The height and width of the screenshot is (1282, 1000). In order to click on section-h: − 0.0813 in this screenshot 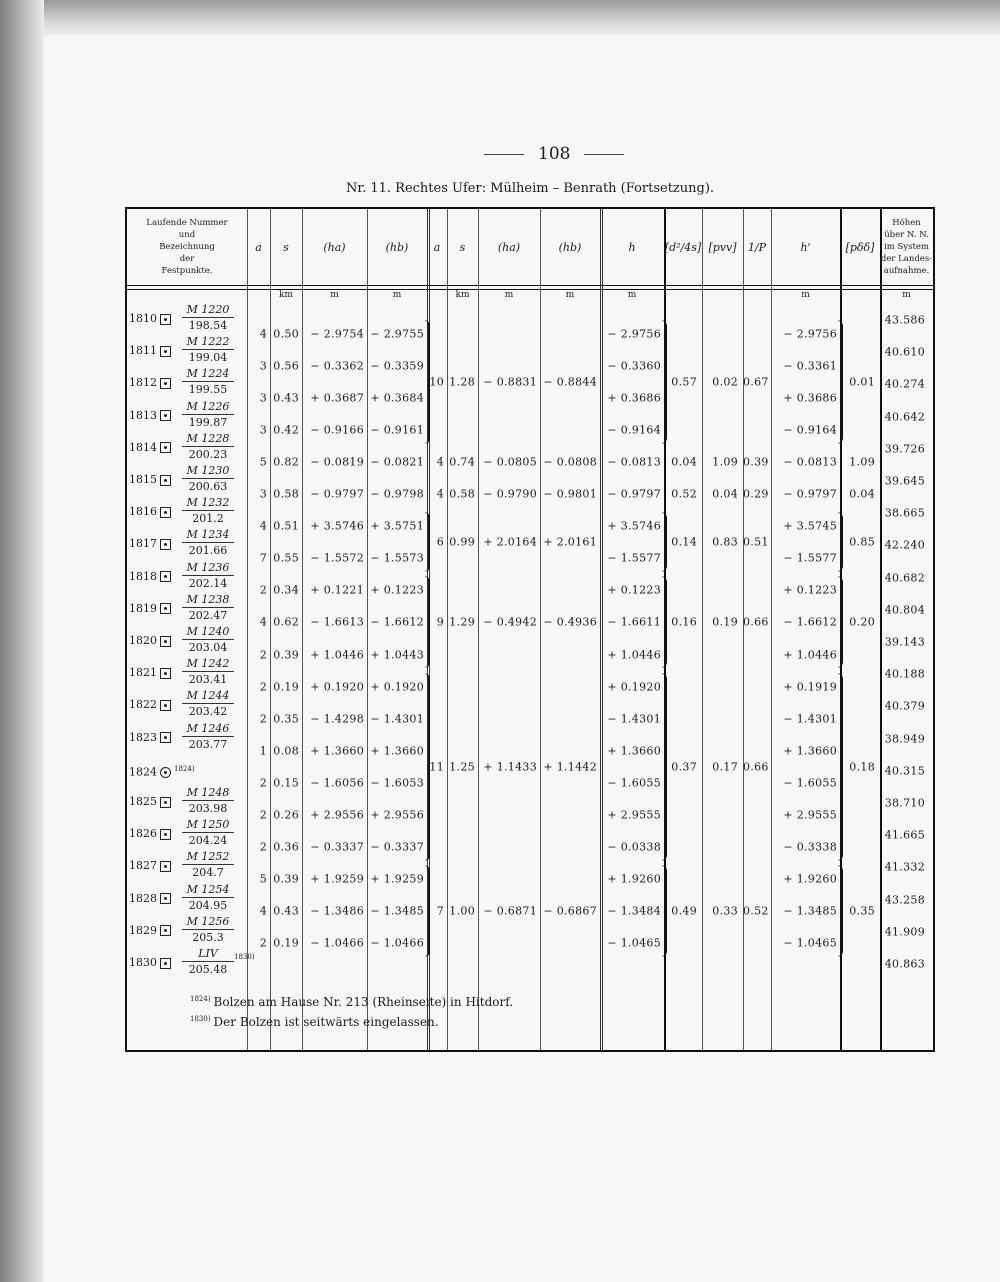, I will do `click(634, 462)`.